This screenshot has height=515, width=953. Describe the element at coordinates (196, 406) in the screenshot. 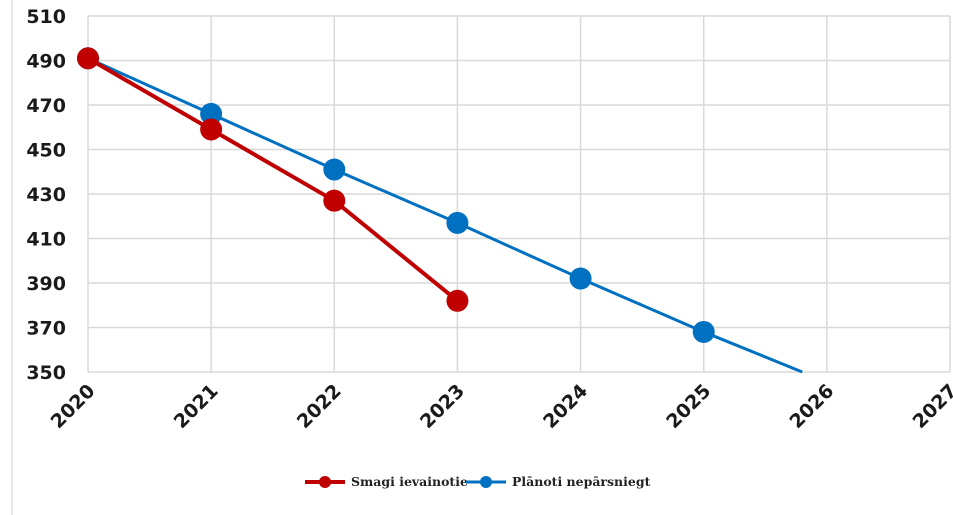

I see `x-tick-label: 2021` at that location.